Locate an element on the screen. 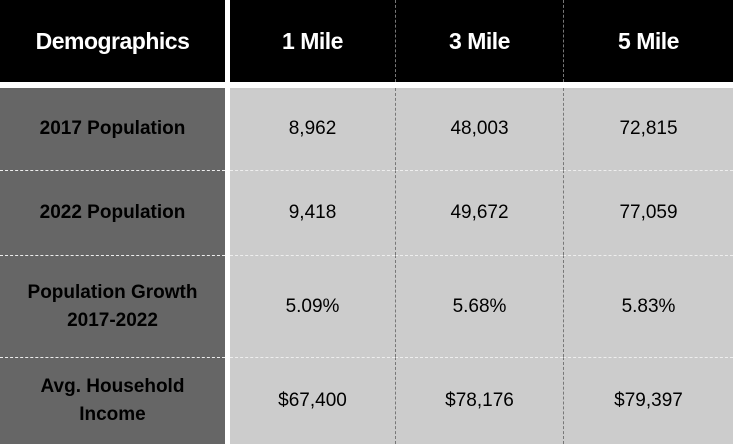 This screenshot has height=444, width=733. column-header: 1 Mile is located at coordinates (312, 41).